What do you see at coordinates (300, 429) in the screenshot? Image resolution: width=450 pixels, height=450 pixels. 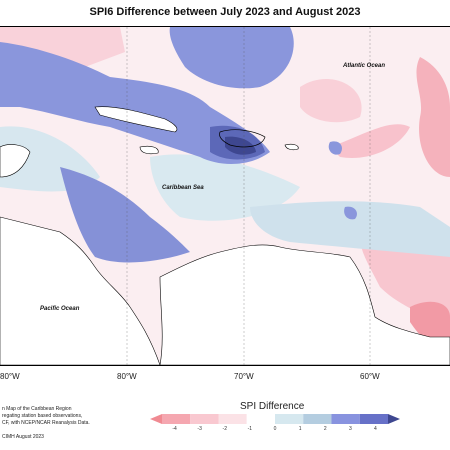 I see `legend-tick-label: 1` at bounding box center [300, 429].